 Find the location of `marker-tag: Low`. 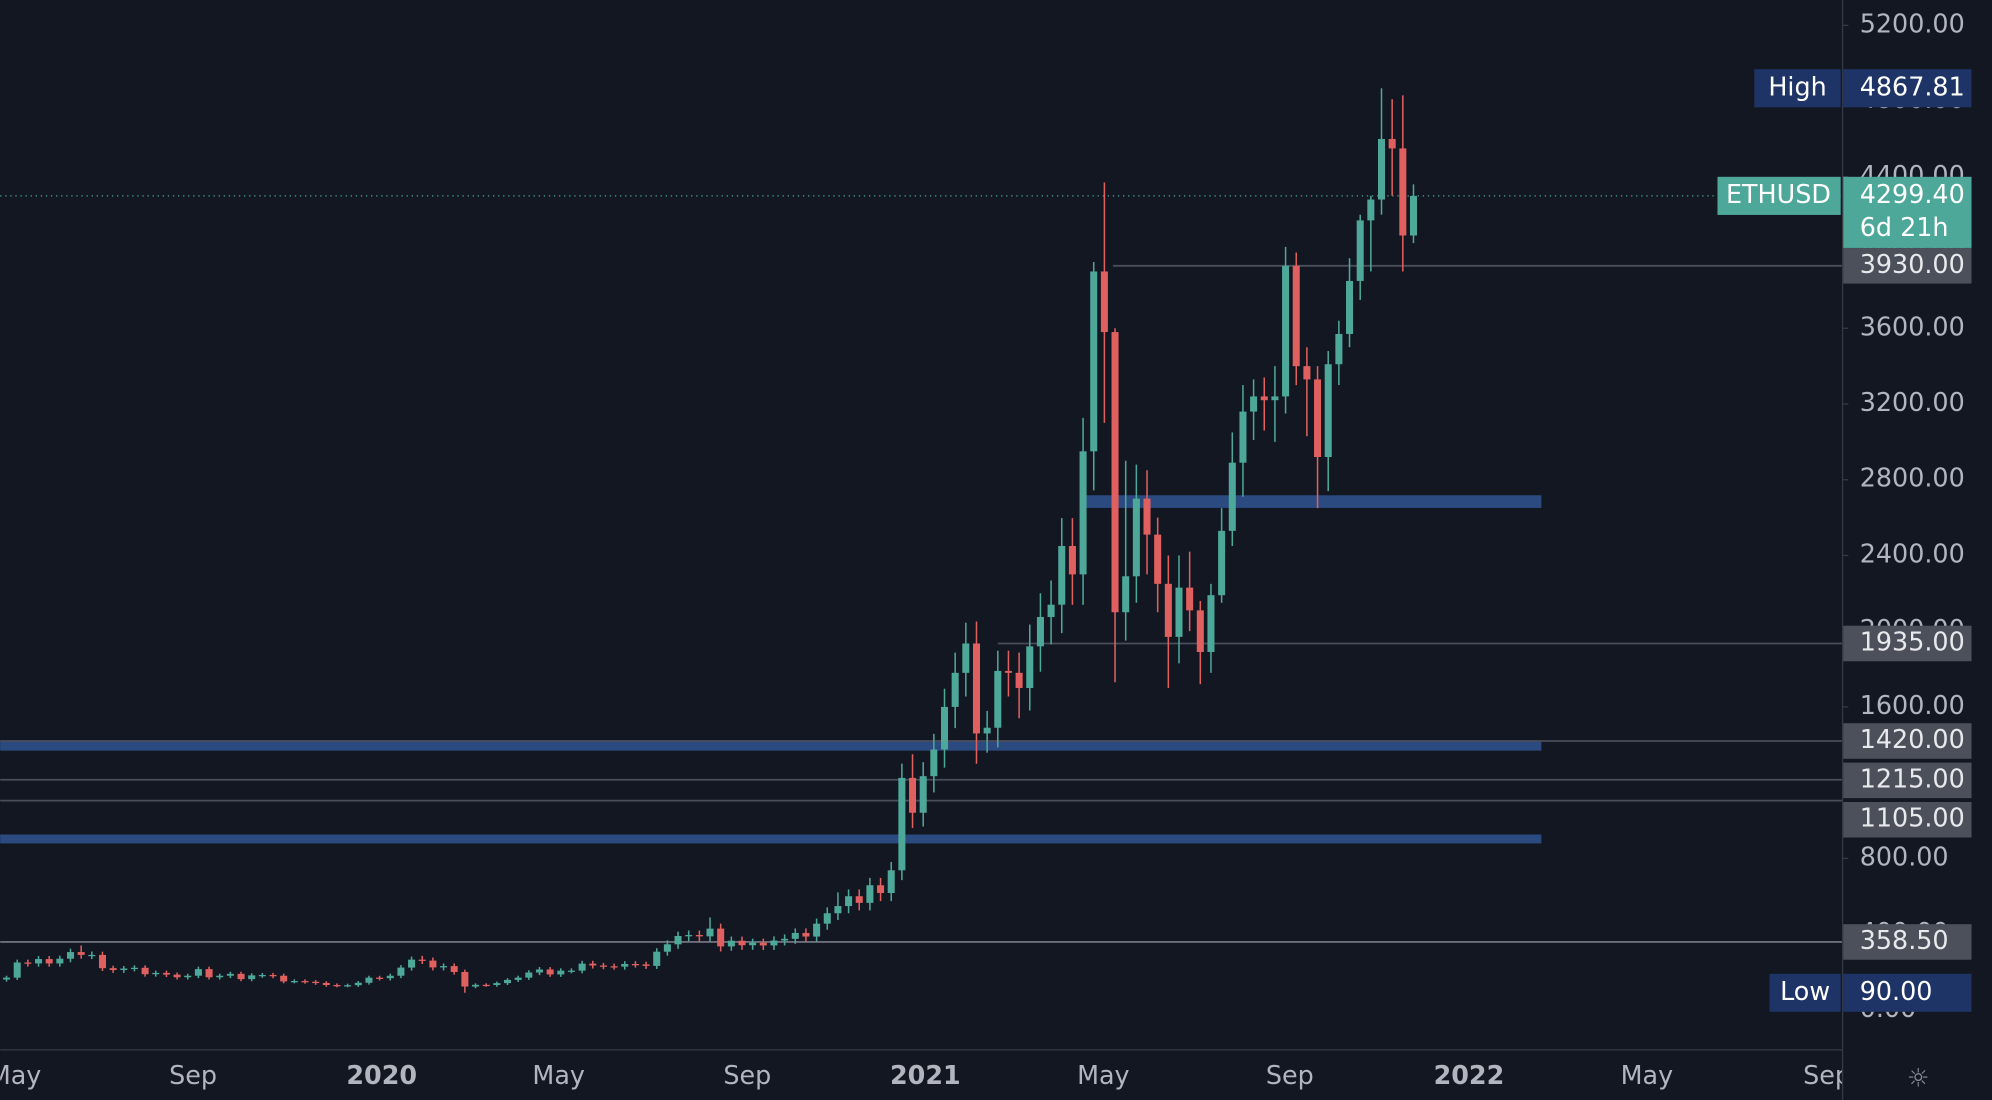

marker-tag: Low is located at coordinates (1805, 991).